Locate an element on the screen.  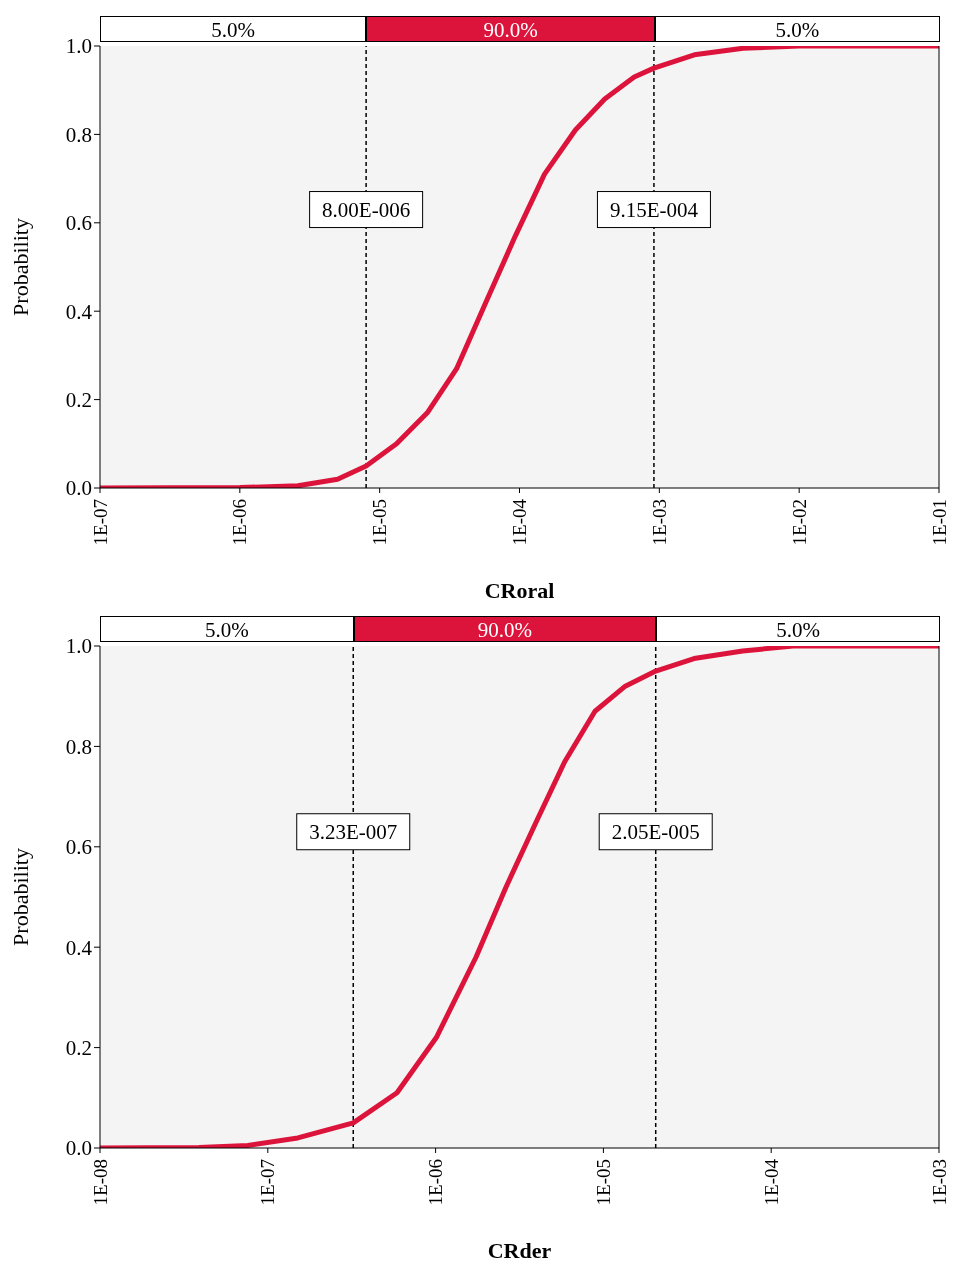
ref-line-label: 2.05E-005 is located at coordinates (655, 831).